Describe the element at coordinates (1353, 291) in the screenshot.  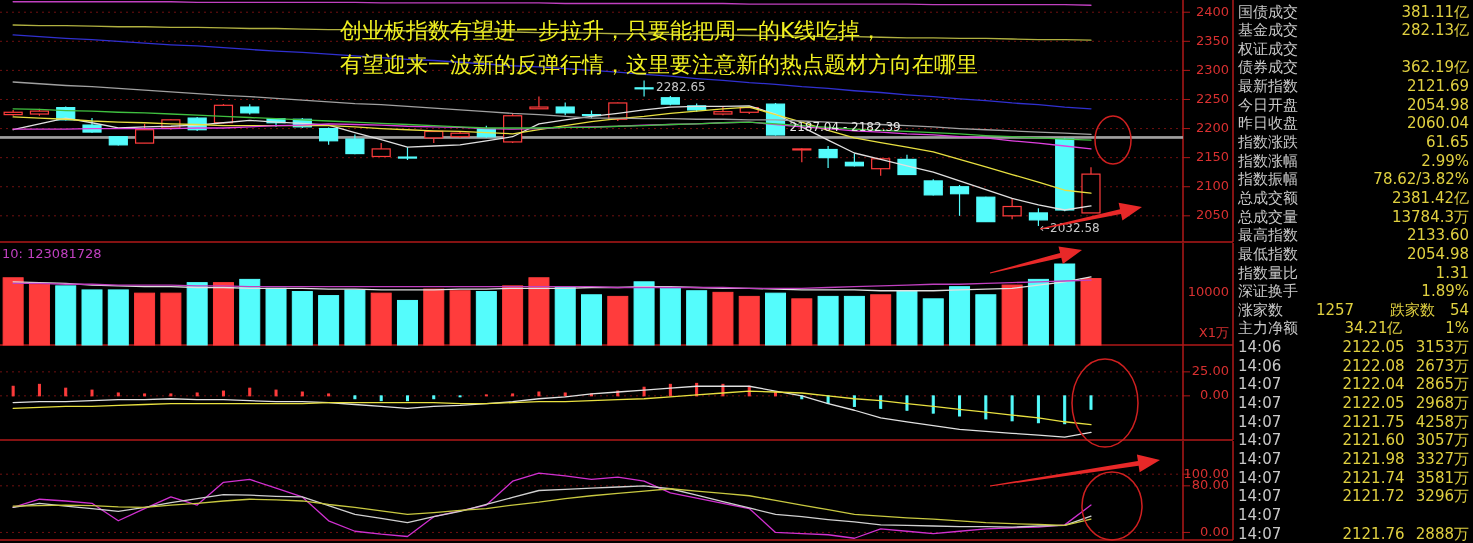
I see `text: 深证换手 1.89%` at that location.